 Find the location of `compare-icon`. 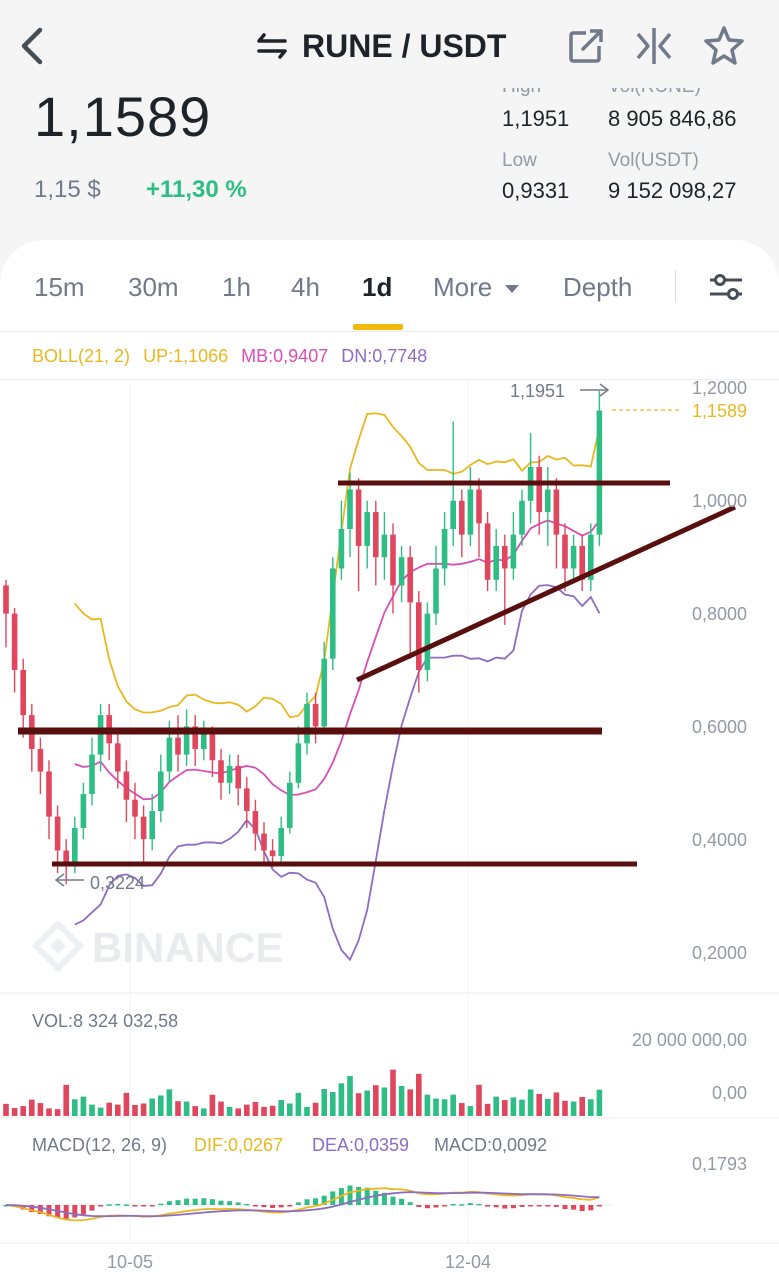

compare-icon is located at coordinates (654, 46).